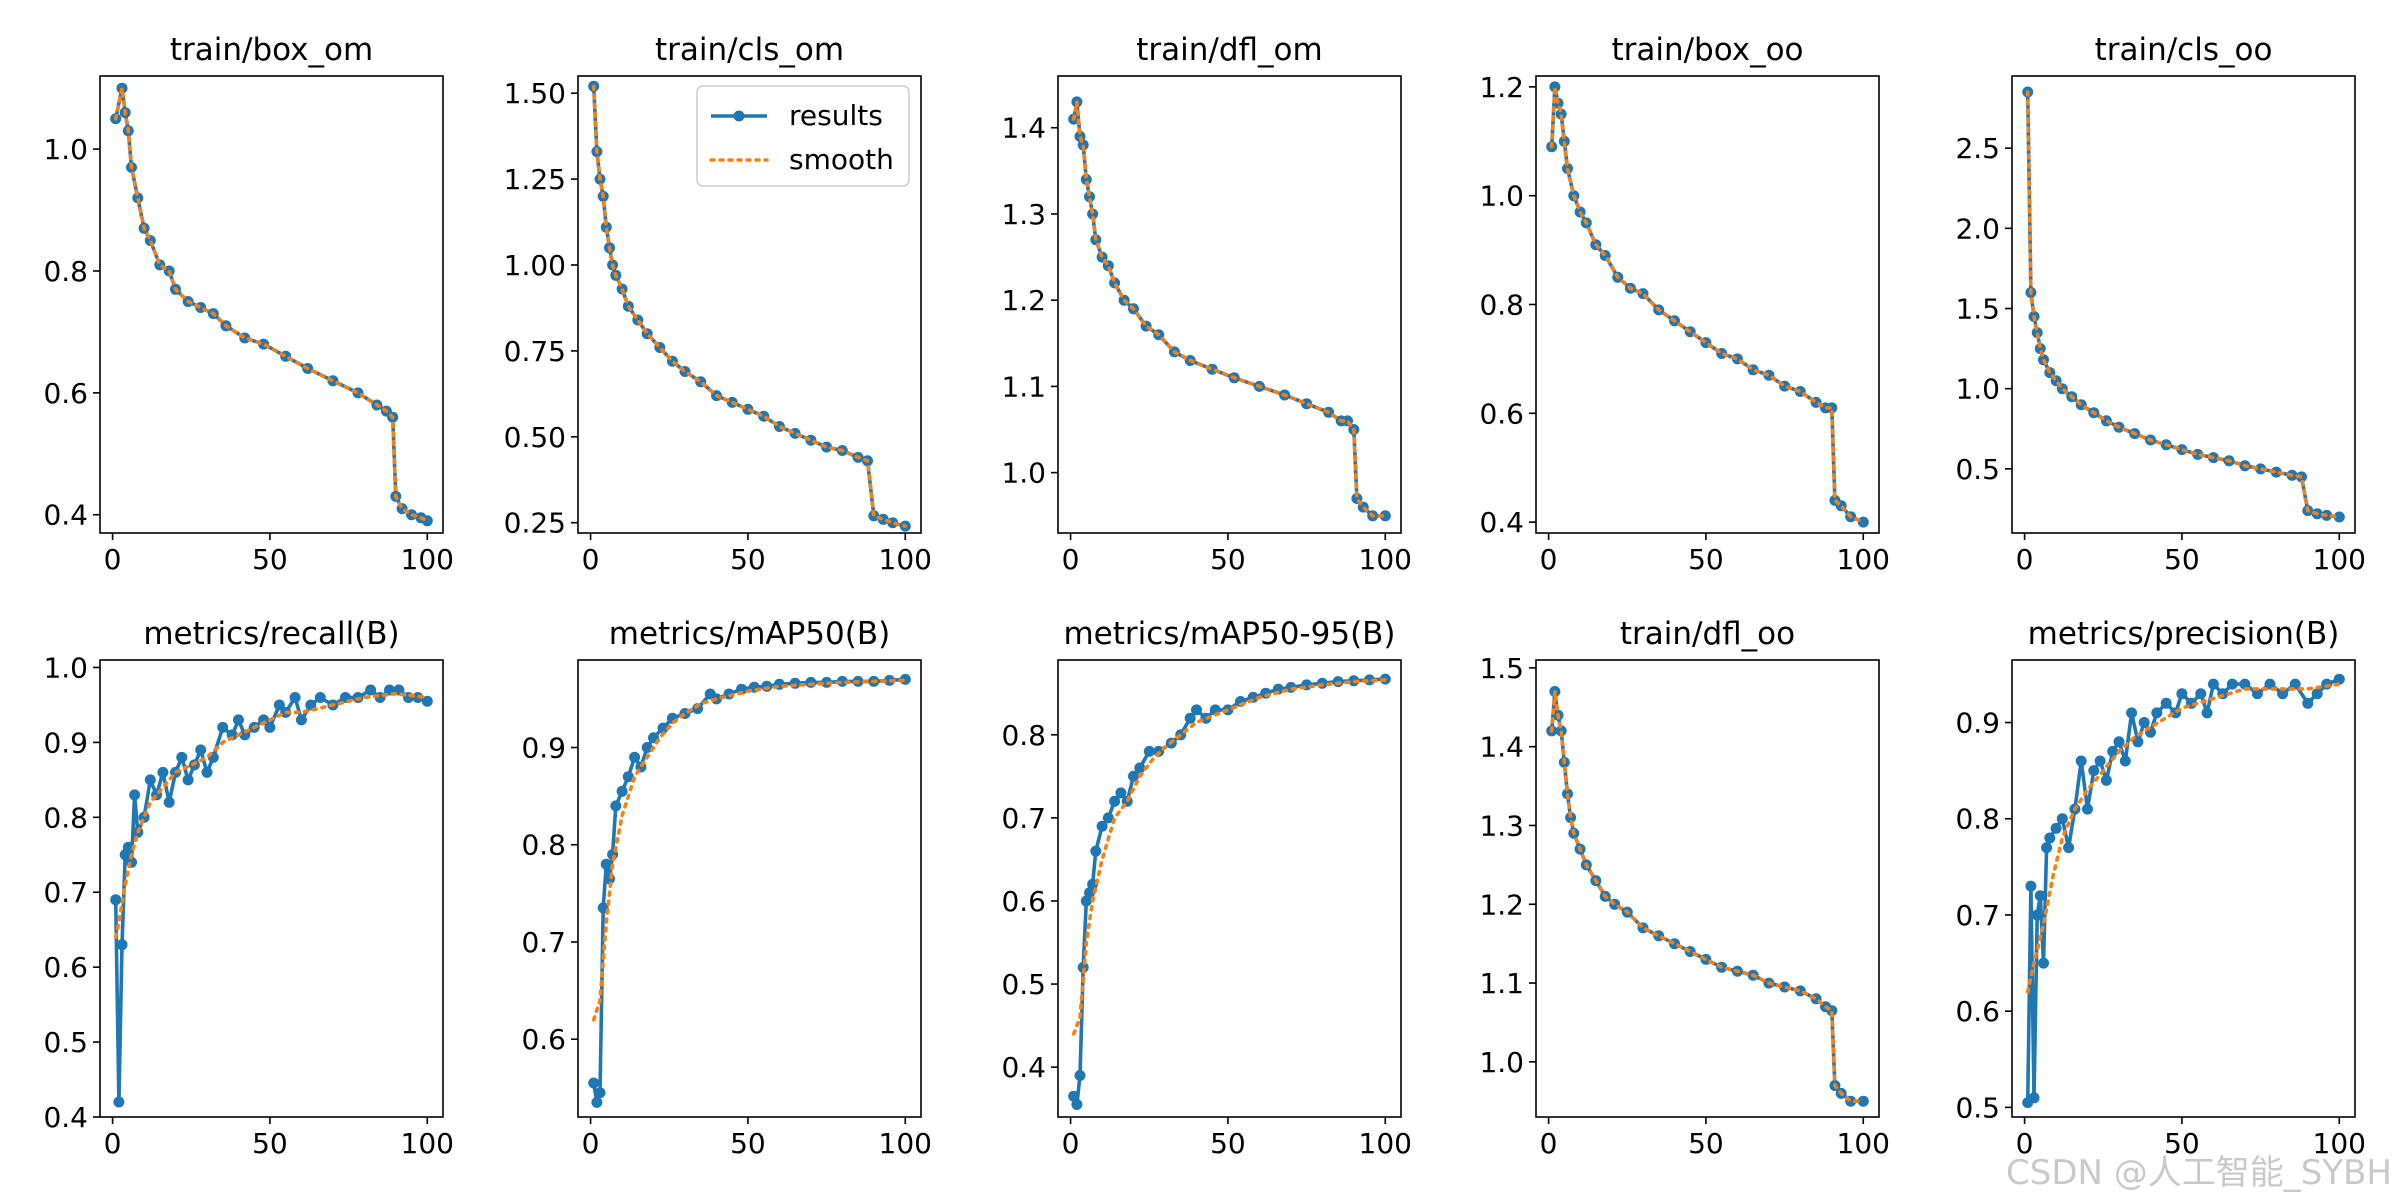 The width and height of the screenshot is (2400, 1200). Describe the element at coordinates (841, 159) in the screenshot. I see `legend-smooth-label: smooth` at that location.